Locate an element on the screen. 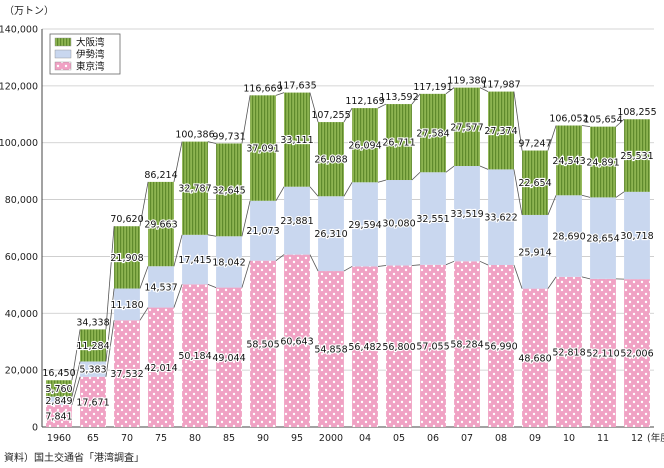 The height and width of the screenshot is (468, 664). value-label-total: 106,052 is located at coordinates (568, 119).